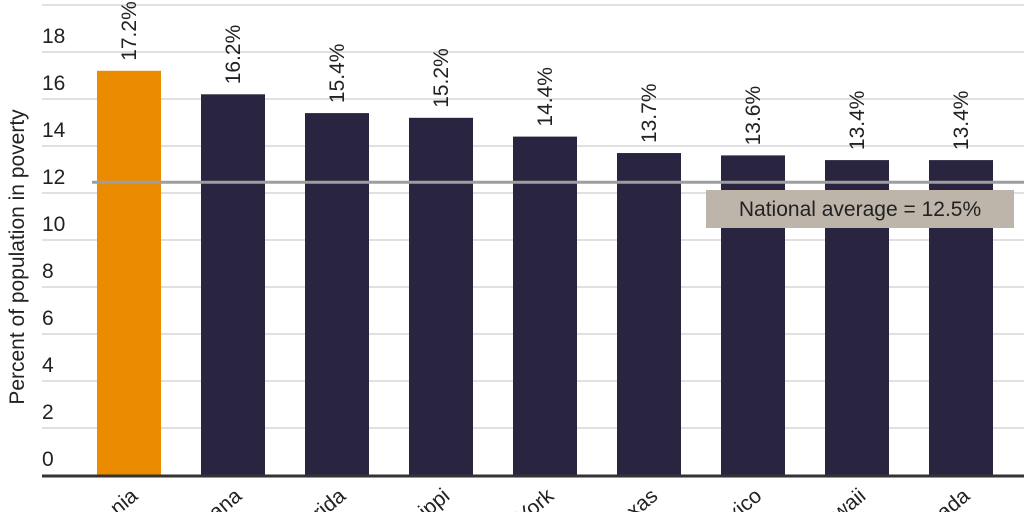  Describe the element at coordinates (848, 498) in the screenshot. I see `x-tick-label: waii` at that location.